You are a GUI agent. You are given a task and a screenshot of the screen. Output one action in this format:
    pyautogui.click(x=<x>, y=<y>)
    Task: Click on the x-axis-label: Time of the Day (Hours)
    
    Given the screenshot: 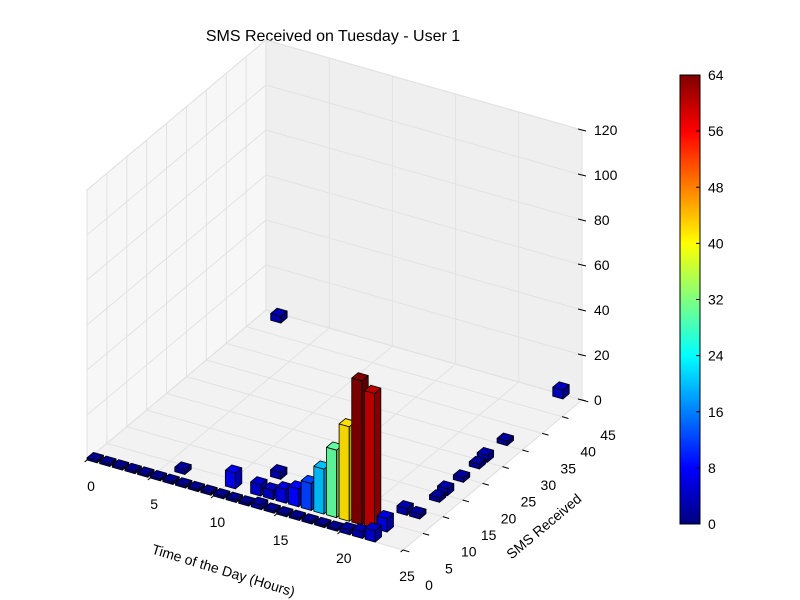 What is the action you would take?
    pyautogui.click(x=223, y=570)
    